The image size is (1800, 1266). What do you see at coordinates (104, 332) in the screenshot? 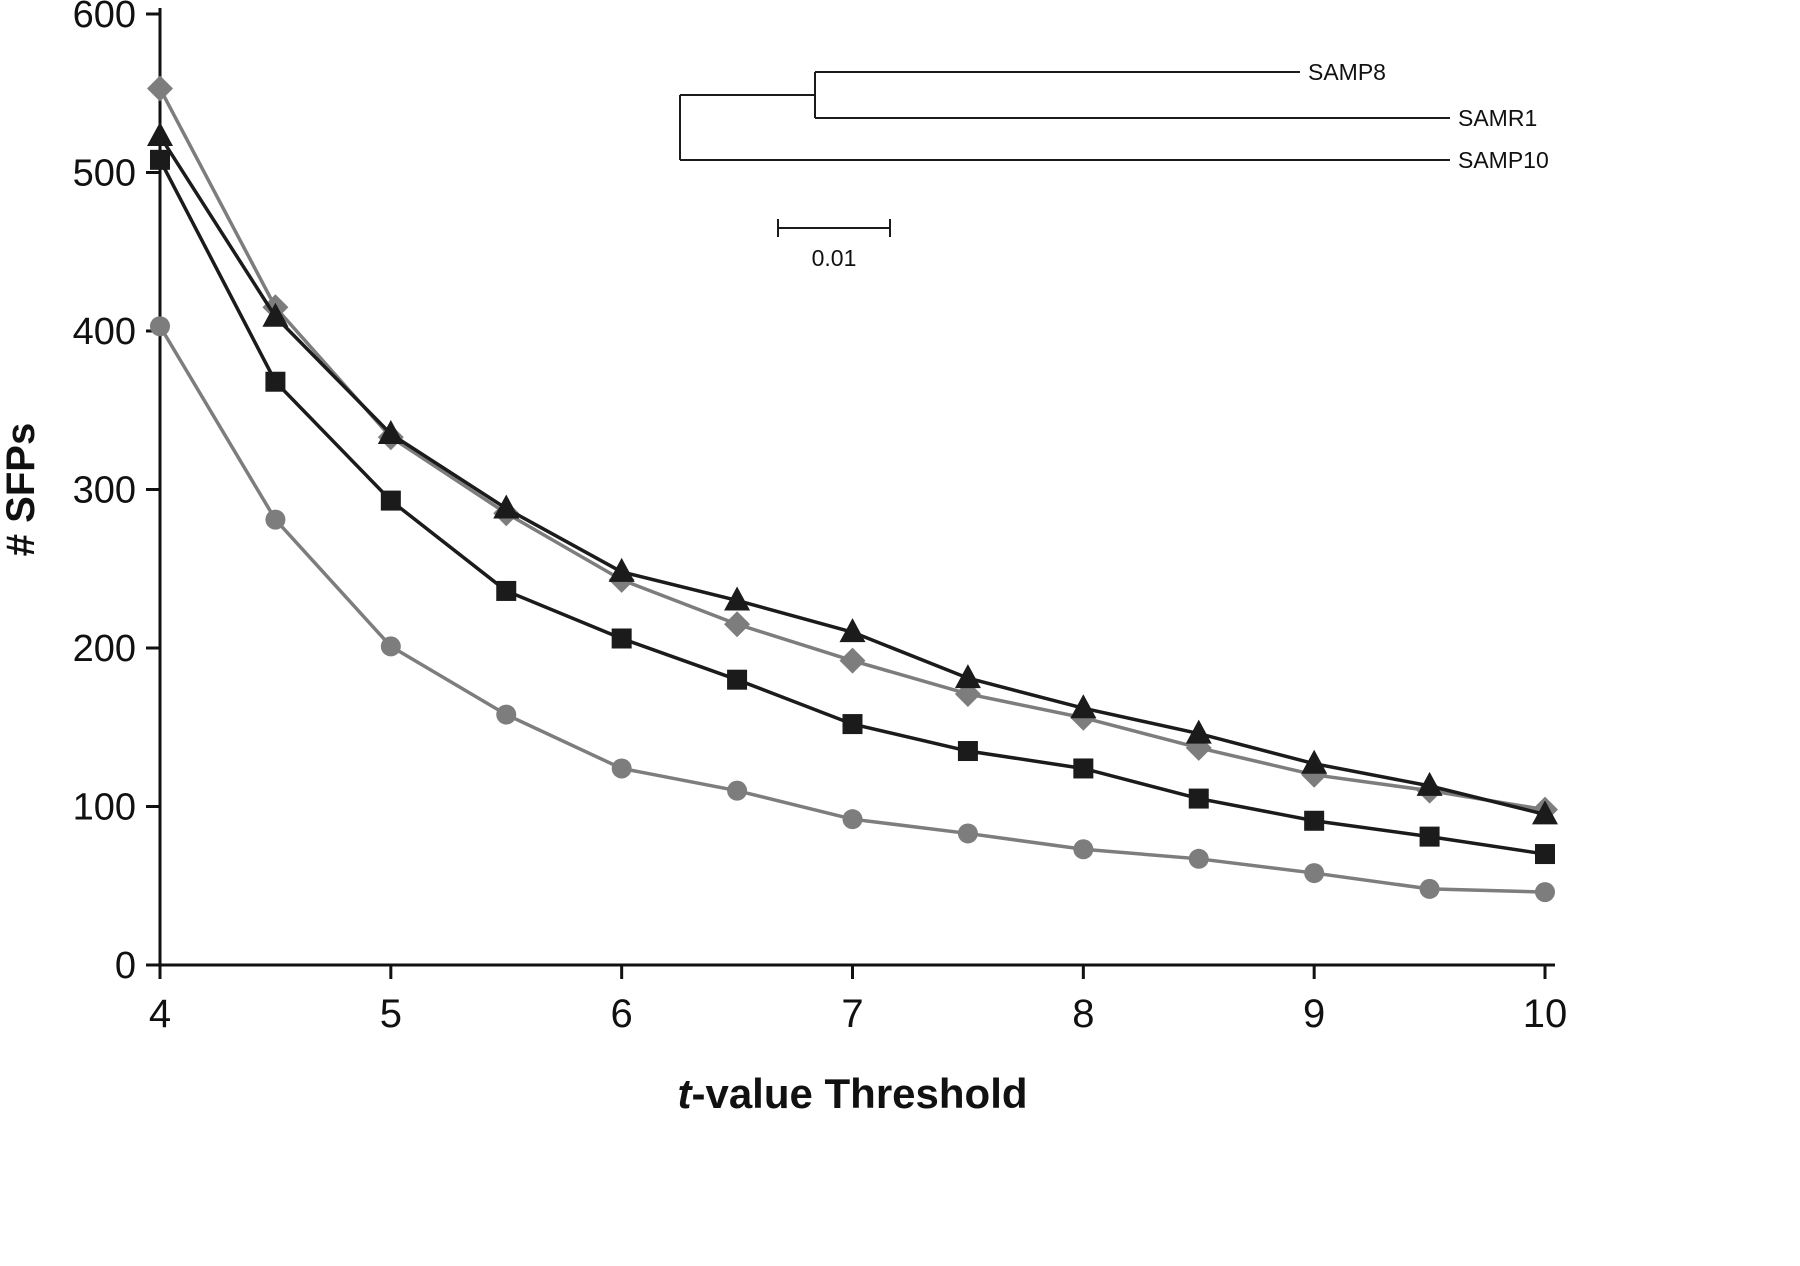
I see `y-tick-label: 400` at bounding box center [104, 332].